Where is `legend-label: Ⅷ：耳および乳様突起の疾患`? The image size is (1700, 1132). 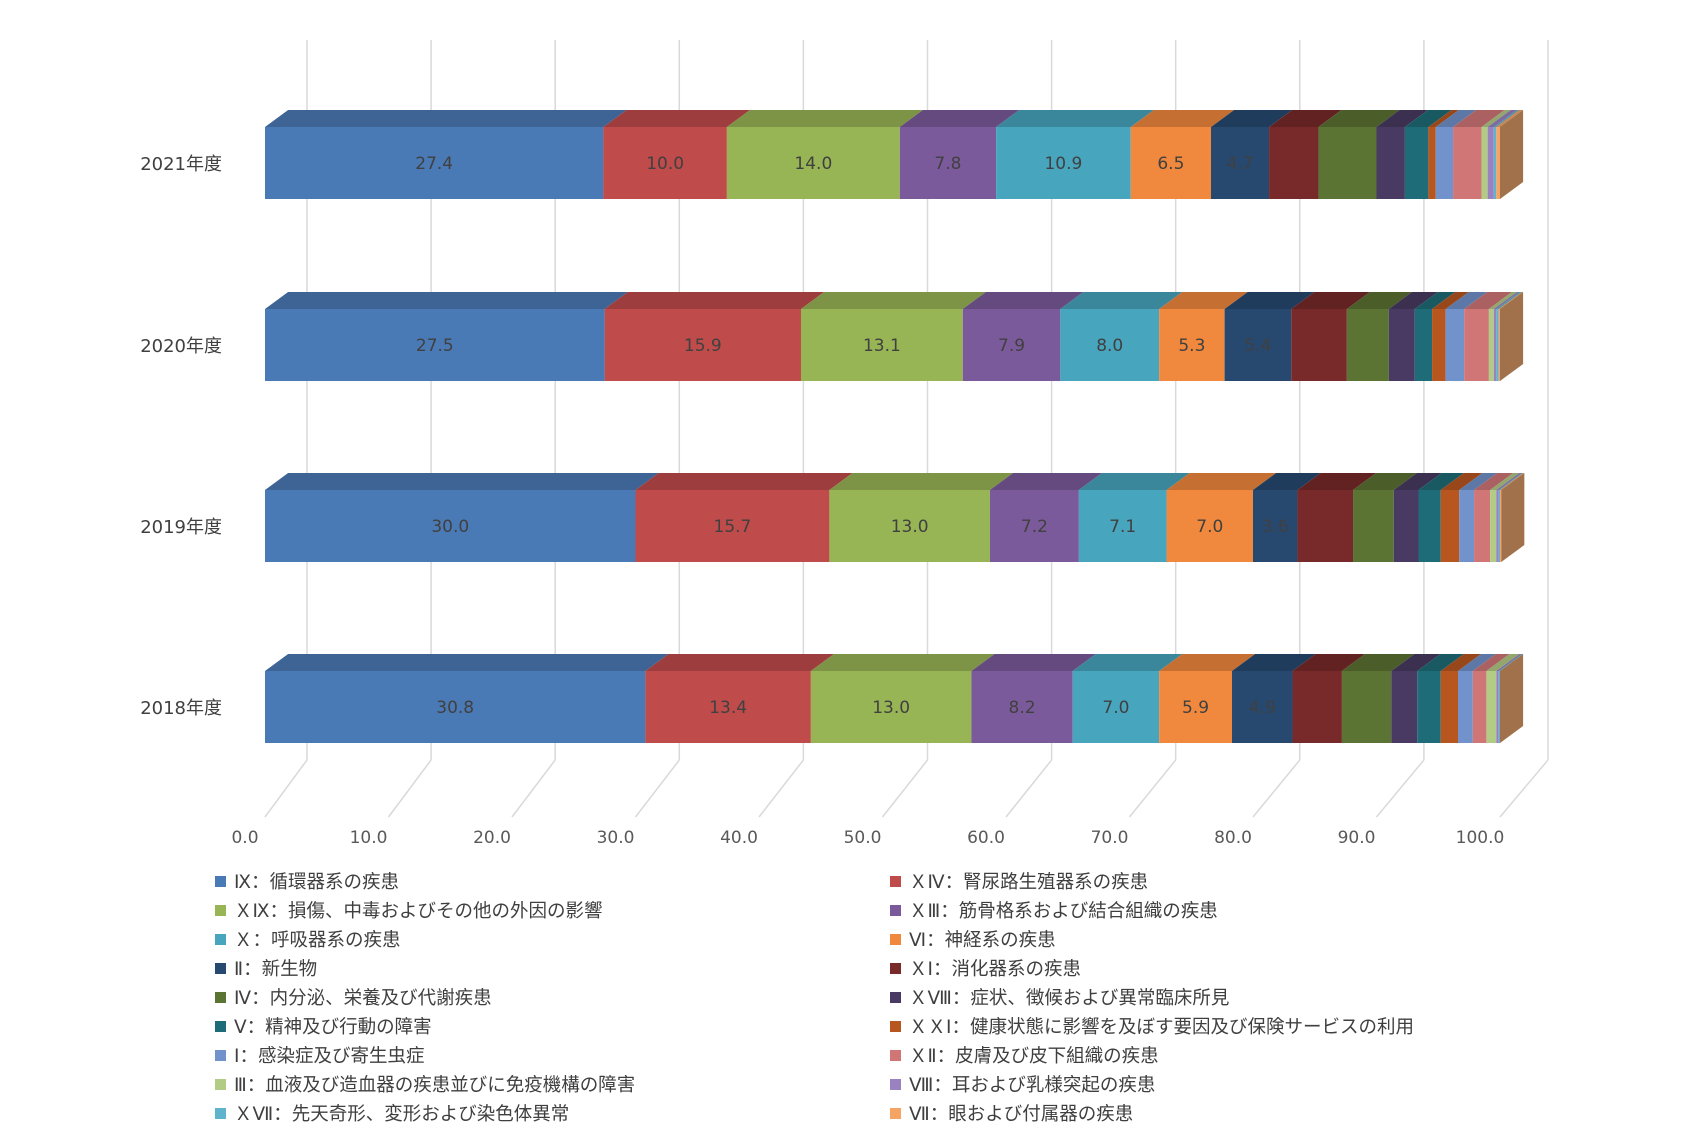
legend-label: Ⅷ：耳および乳様突起の疾患 is located at coordinates (1032, 1085).